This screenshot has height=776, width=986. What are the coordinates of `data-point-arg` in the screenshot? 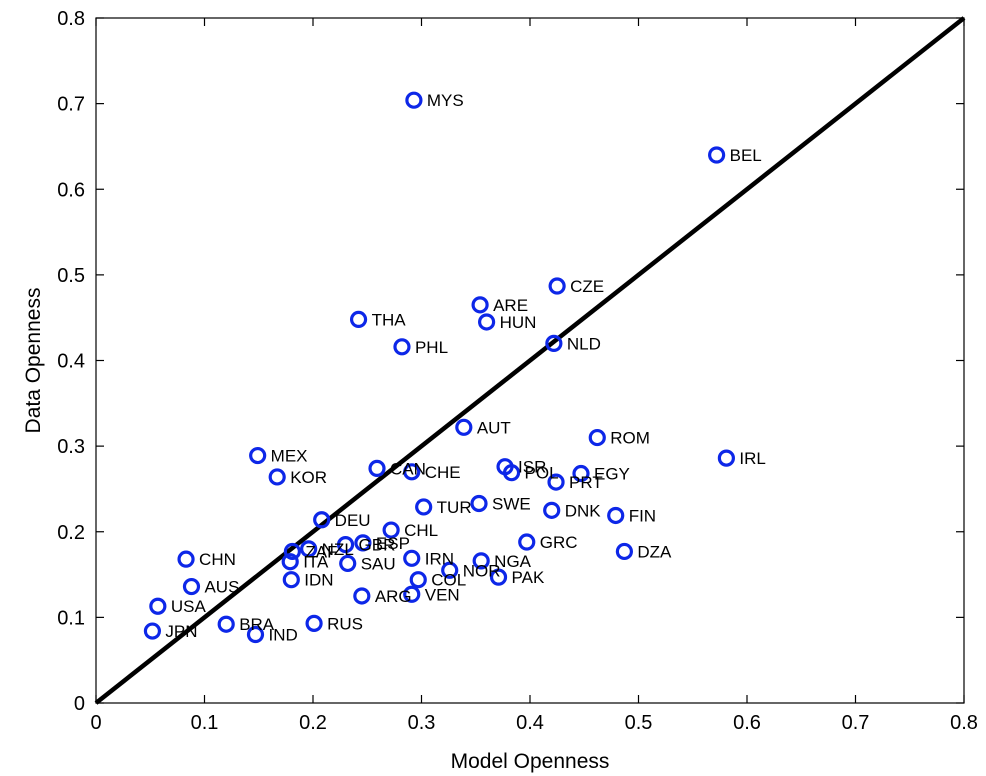 It's located at (362, 596).